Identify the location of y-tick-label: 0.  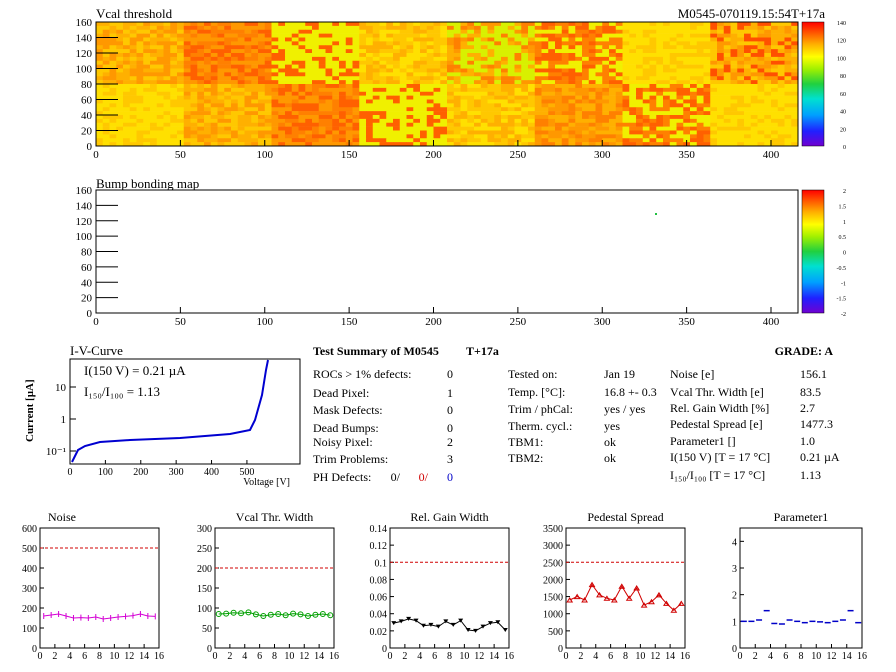
(90, 147).